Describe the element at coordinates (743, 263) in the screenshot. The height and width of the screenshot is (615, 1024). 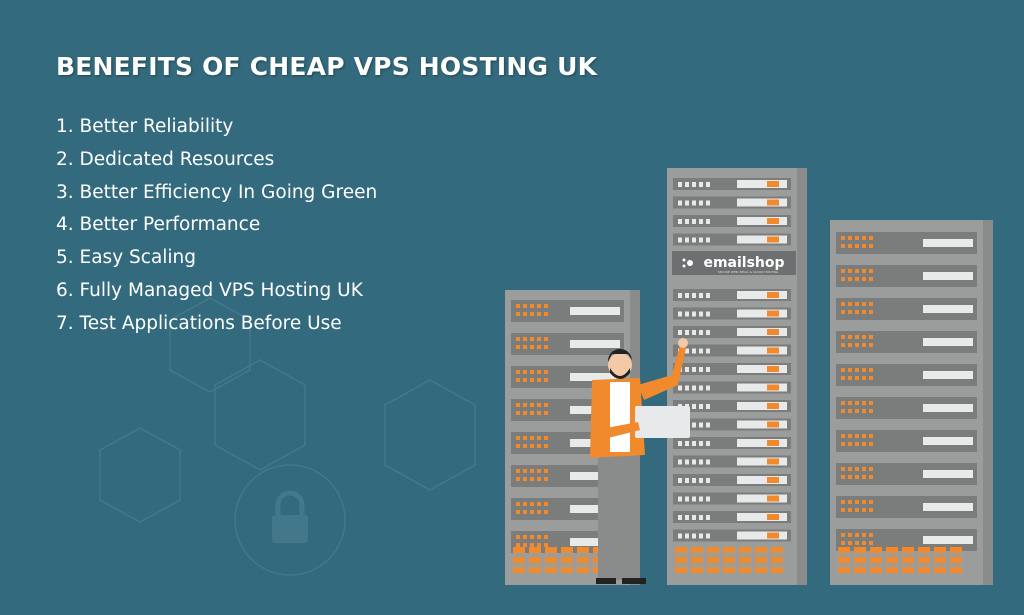
I see `logo-text: emailshop` at that location.